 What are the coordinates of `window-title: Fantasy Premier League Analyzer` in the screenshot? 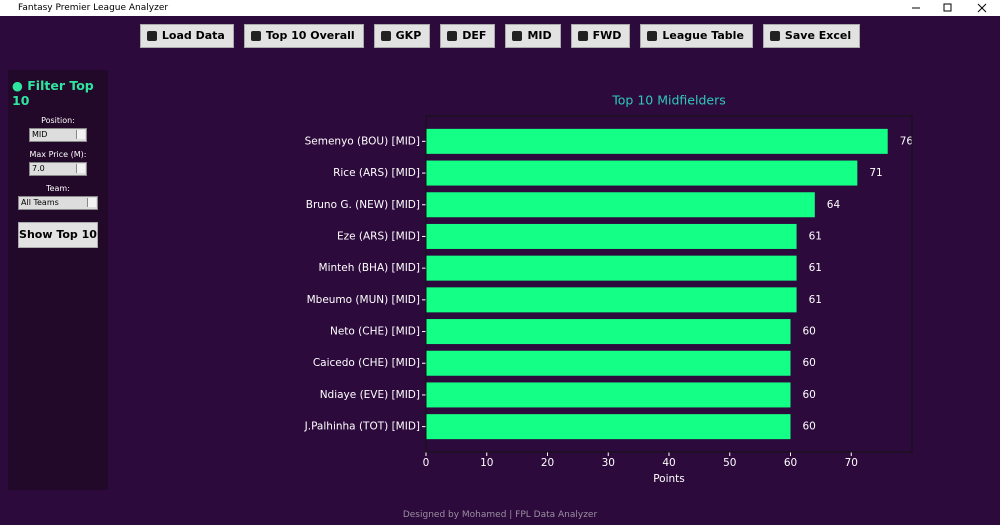 It's located at (93, 8).